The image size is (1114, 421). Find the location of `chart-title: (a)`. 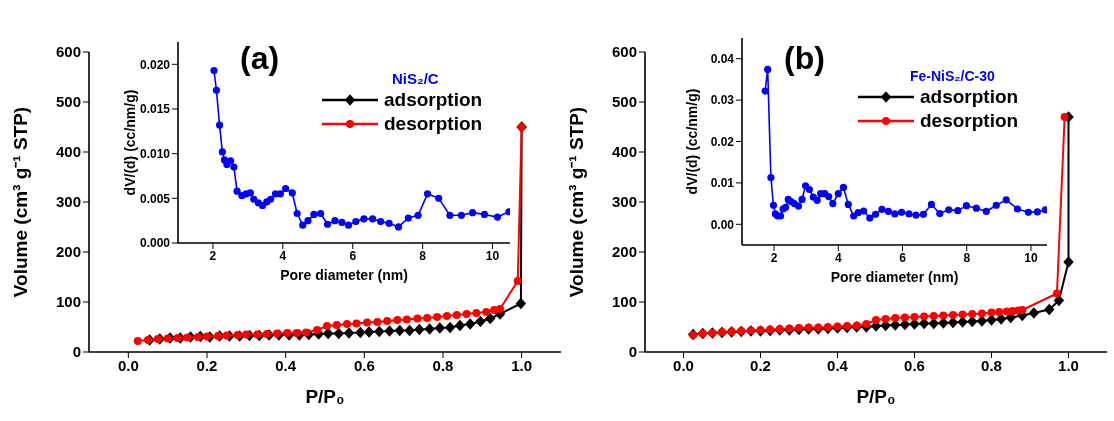

chart-title: (a) is located at coordinates (260, 58).